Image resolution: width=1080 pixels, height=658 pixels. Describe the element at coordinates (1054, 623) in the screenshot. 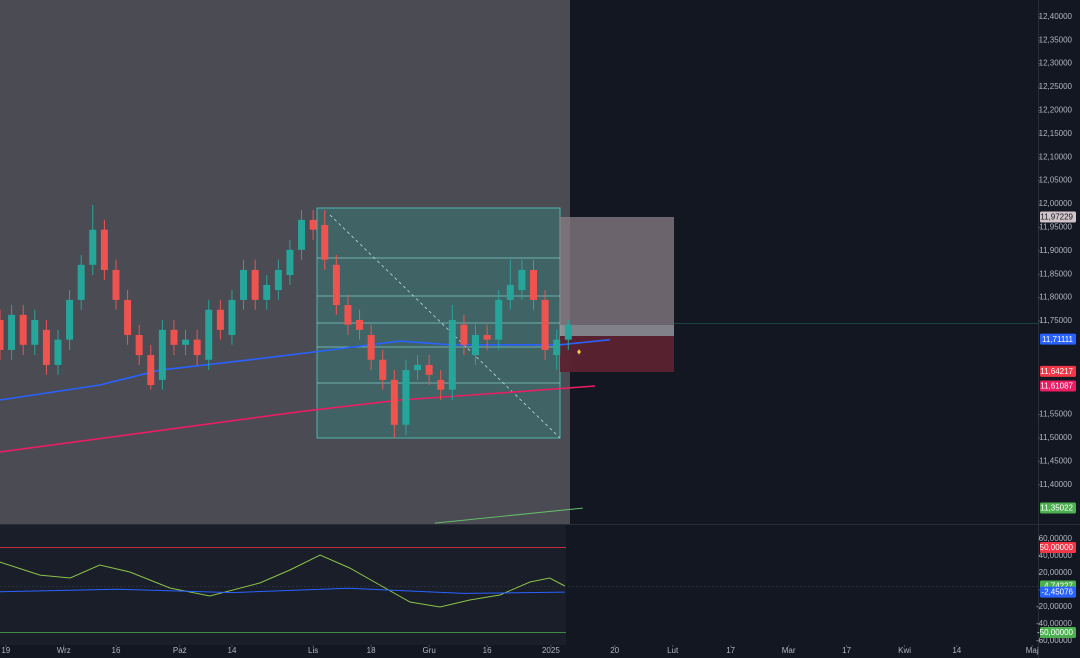

I see `y-tick-label: -40,00000` at that location.